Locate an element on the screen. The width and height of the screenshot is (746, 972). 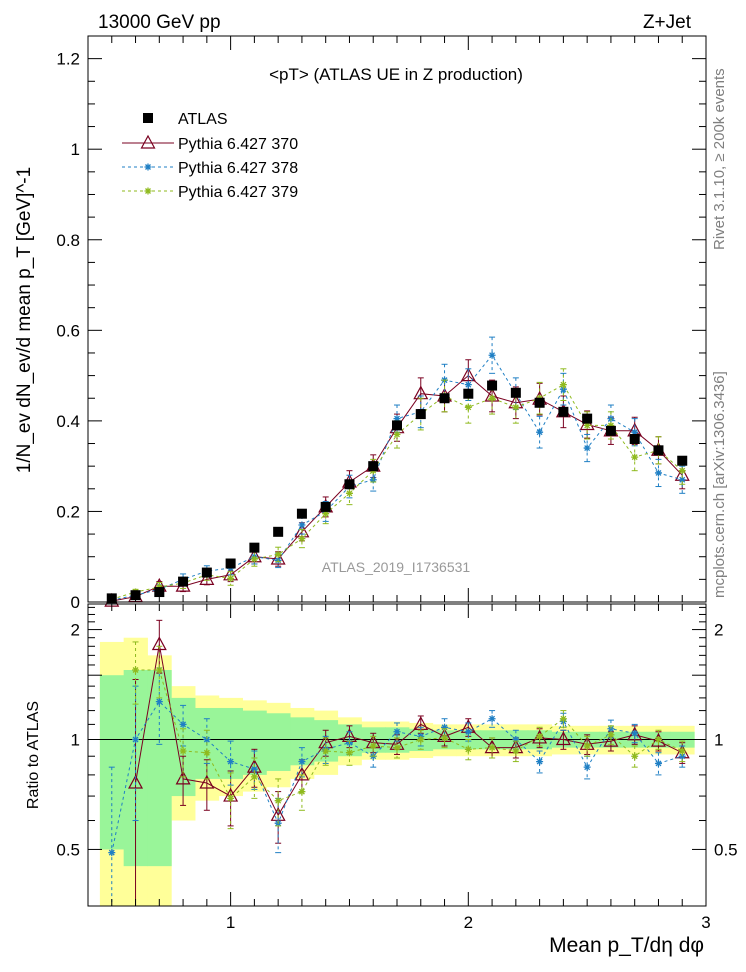
header-energy-label: 13000 GeV pp is located at coordinates (159, 22).